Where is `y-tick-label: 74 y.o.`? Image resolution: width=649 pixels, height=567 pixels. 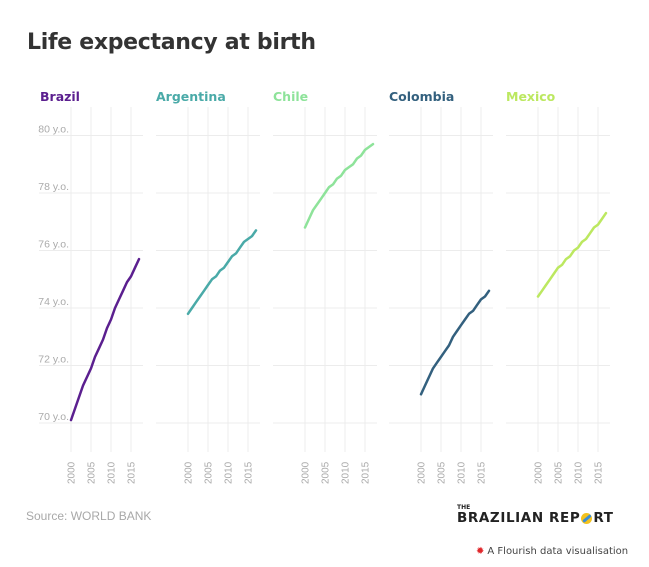 y-tick-label: 74 y.o. is located at coordinates (53, 302).